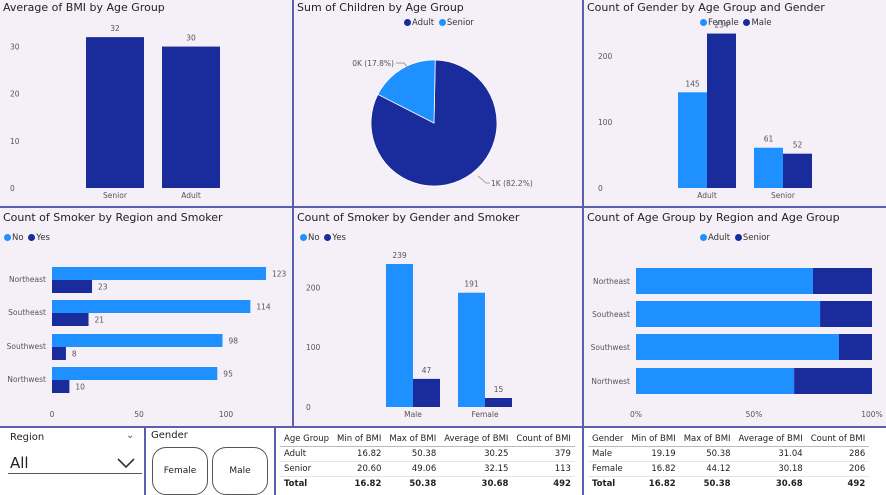 Image resolution: width=886 pixels, height=495 pixels. What do you see at coordinates (115, 112) in the screenshot?
I see `bmi-by-age-chart: 0 10 20 30 32 Senior 30 Adult` at bounding box center [115, 112].